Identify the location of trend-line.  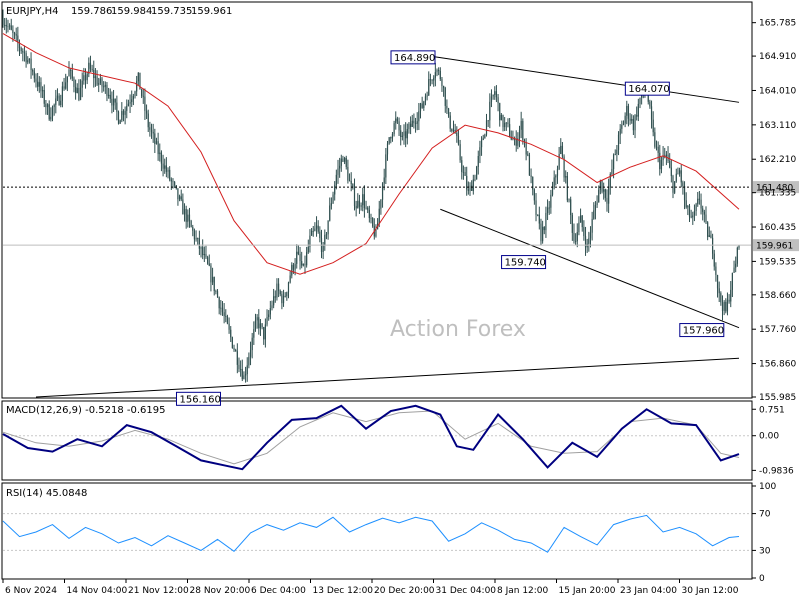
(587, 79).